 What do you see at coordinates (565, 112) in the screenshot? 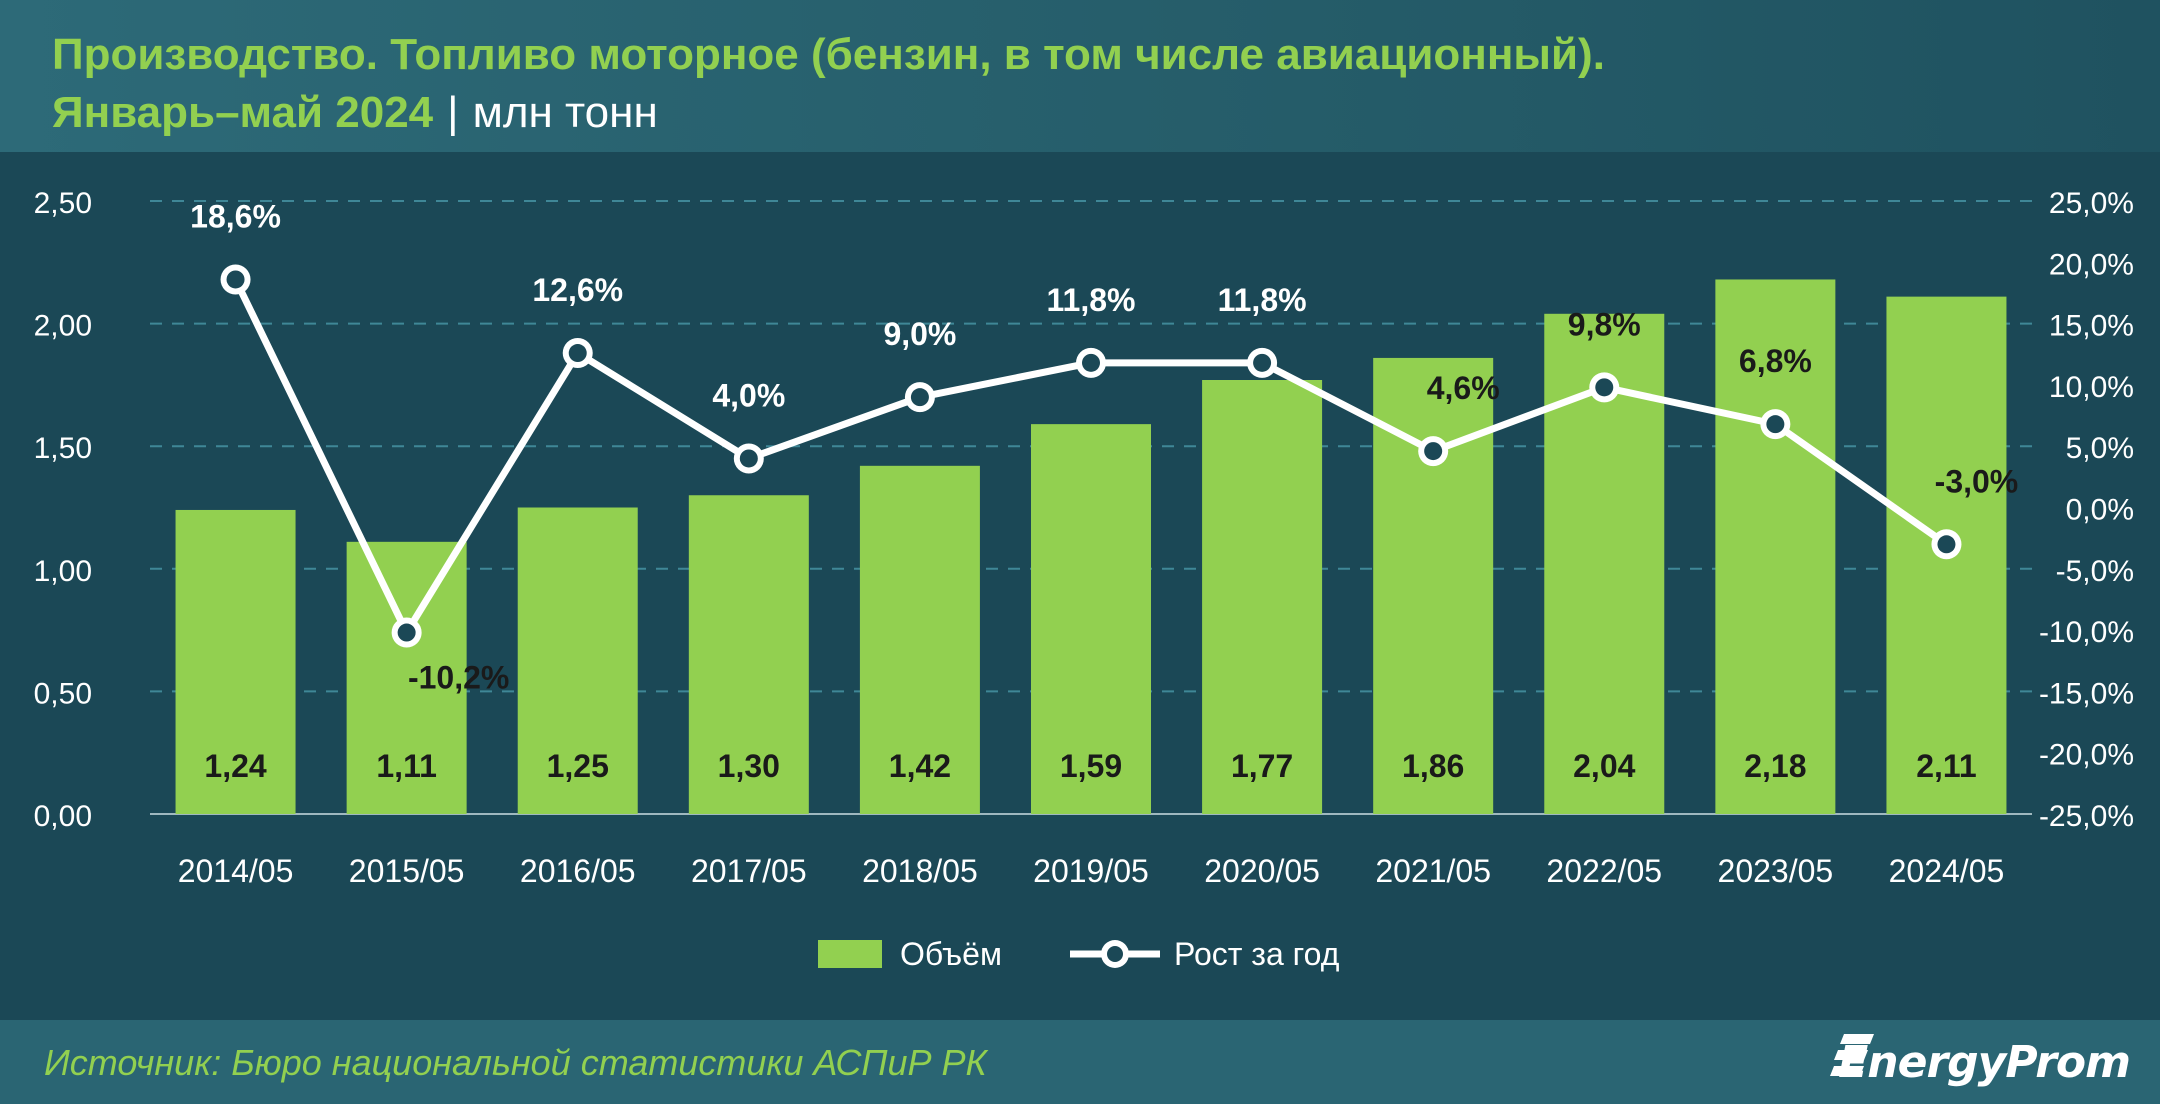
I see `title-unit: млн тонн` at bounding box center [565, 112].